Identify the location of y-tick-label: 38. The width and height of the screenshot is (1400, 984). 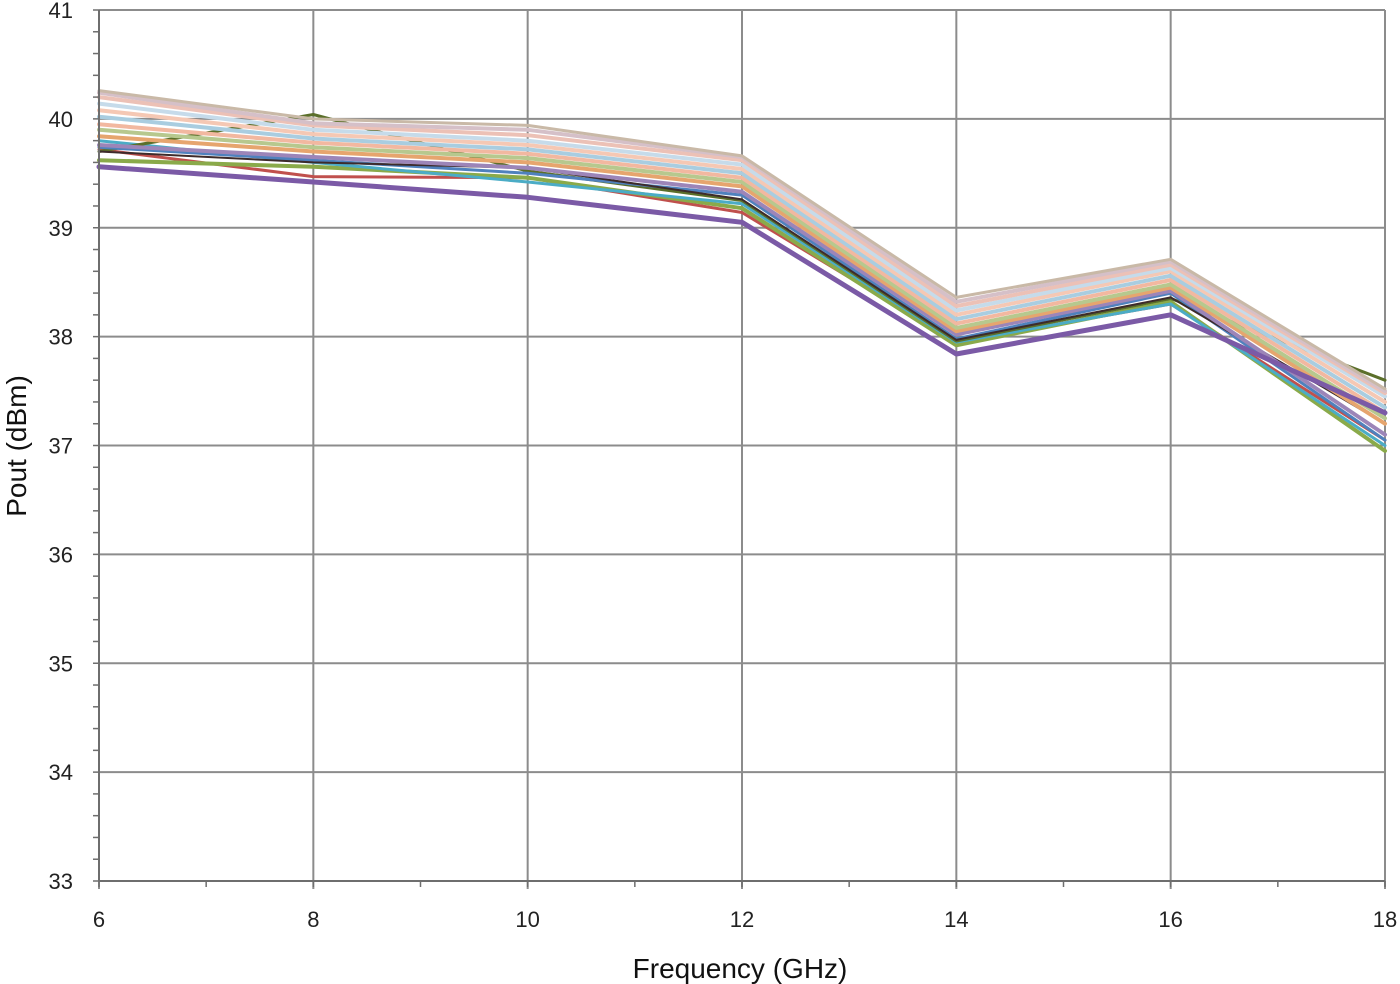
(61, 337).